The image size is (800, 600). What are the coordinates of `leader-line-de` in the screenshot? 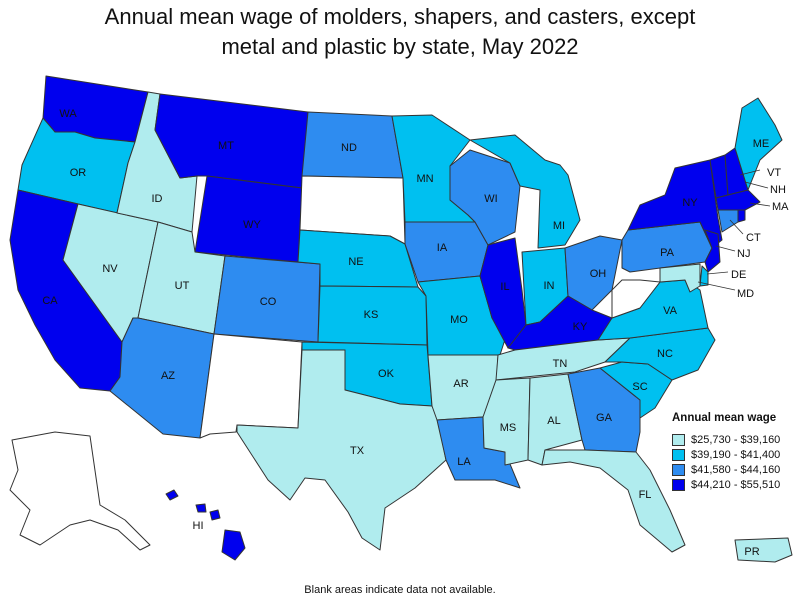 It's located at (717, 273).